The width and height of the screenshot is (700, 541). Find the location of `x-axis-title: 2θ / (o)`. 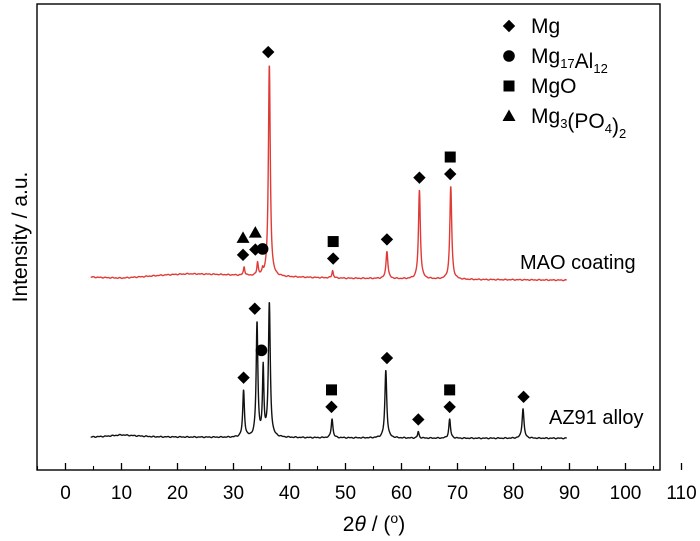

x-axis-title: 2θ / (o) is located at coordinates (374, 523).